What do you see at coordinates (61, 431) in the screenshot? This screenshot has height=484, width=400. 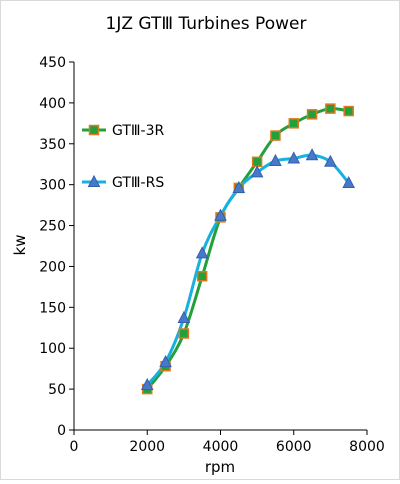 I see `y-tick-label: 0` at bounding box center [61, 431].